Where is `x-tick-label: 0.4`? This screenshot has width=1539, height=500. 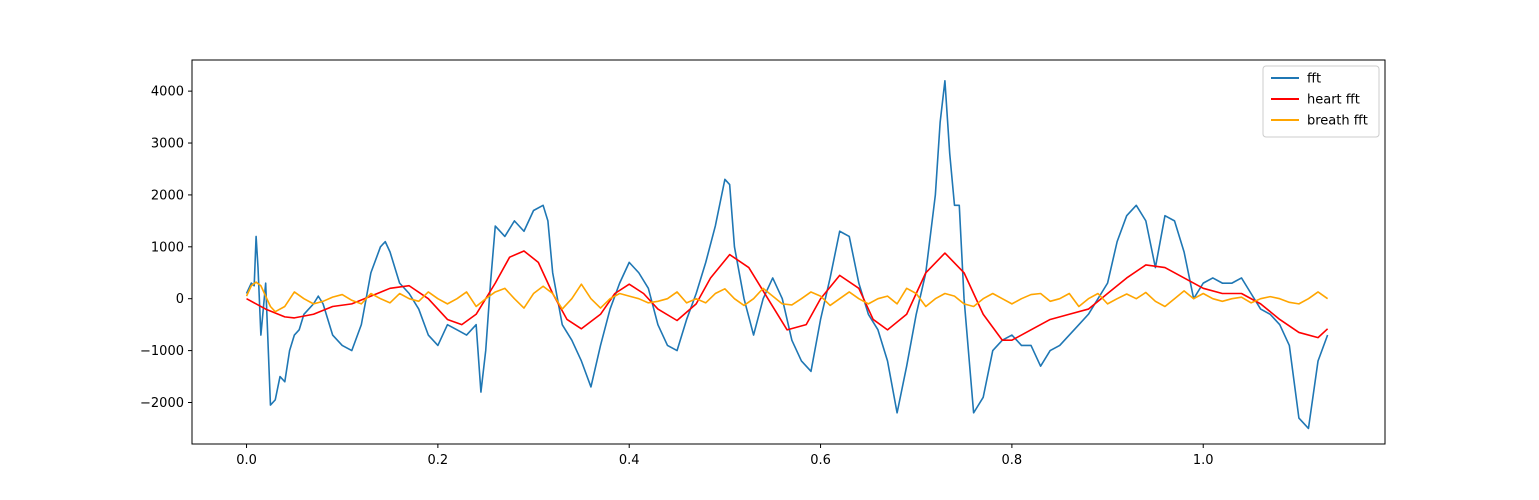 x-tick-label: 0.4 is located at coordinates (629, 460).